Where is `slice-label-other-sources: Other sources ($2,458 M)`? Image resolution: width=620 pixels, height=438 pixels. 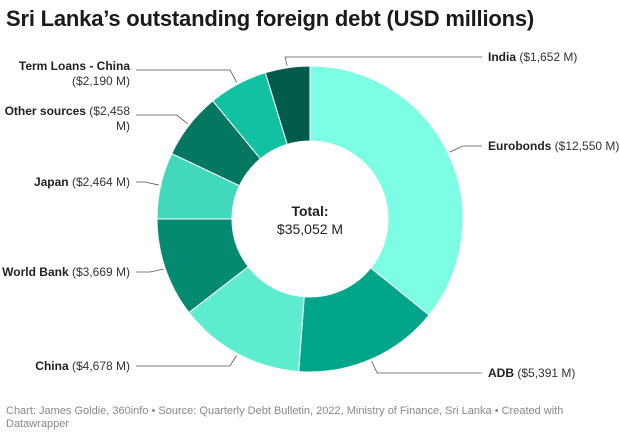 slice-label-other-sources: Other sources ($2,458 M) is located at coordinates (68, 118).